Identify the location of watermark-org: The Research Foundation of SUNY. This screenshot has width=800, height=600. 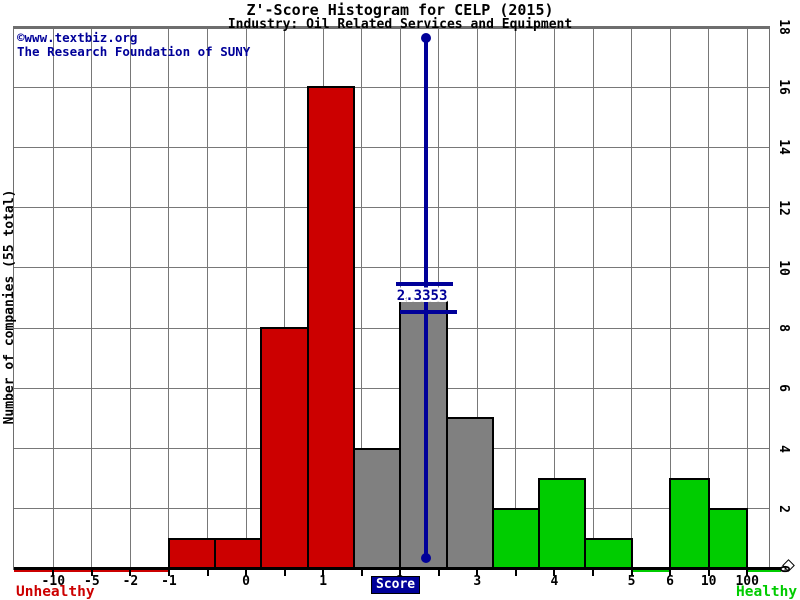
(134, 51).